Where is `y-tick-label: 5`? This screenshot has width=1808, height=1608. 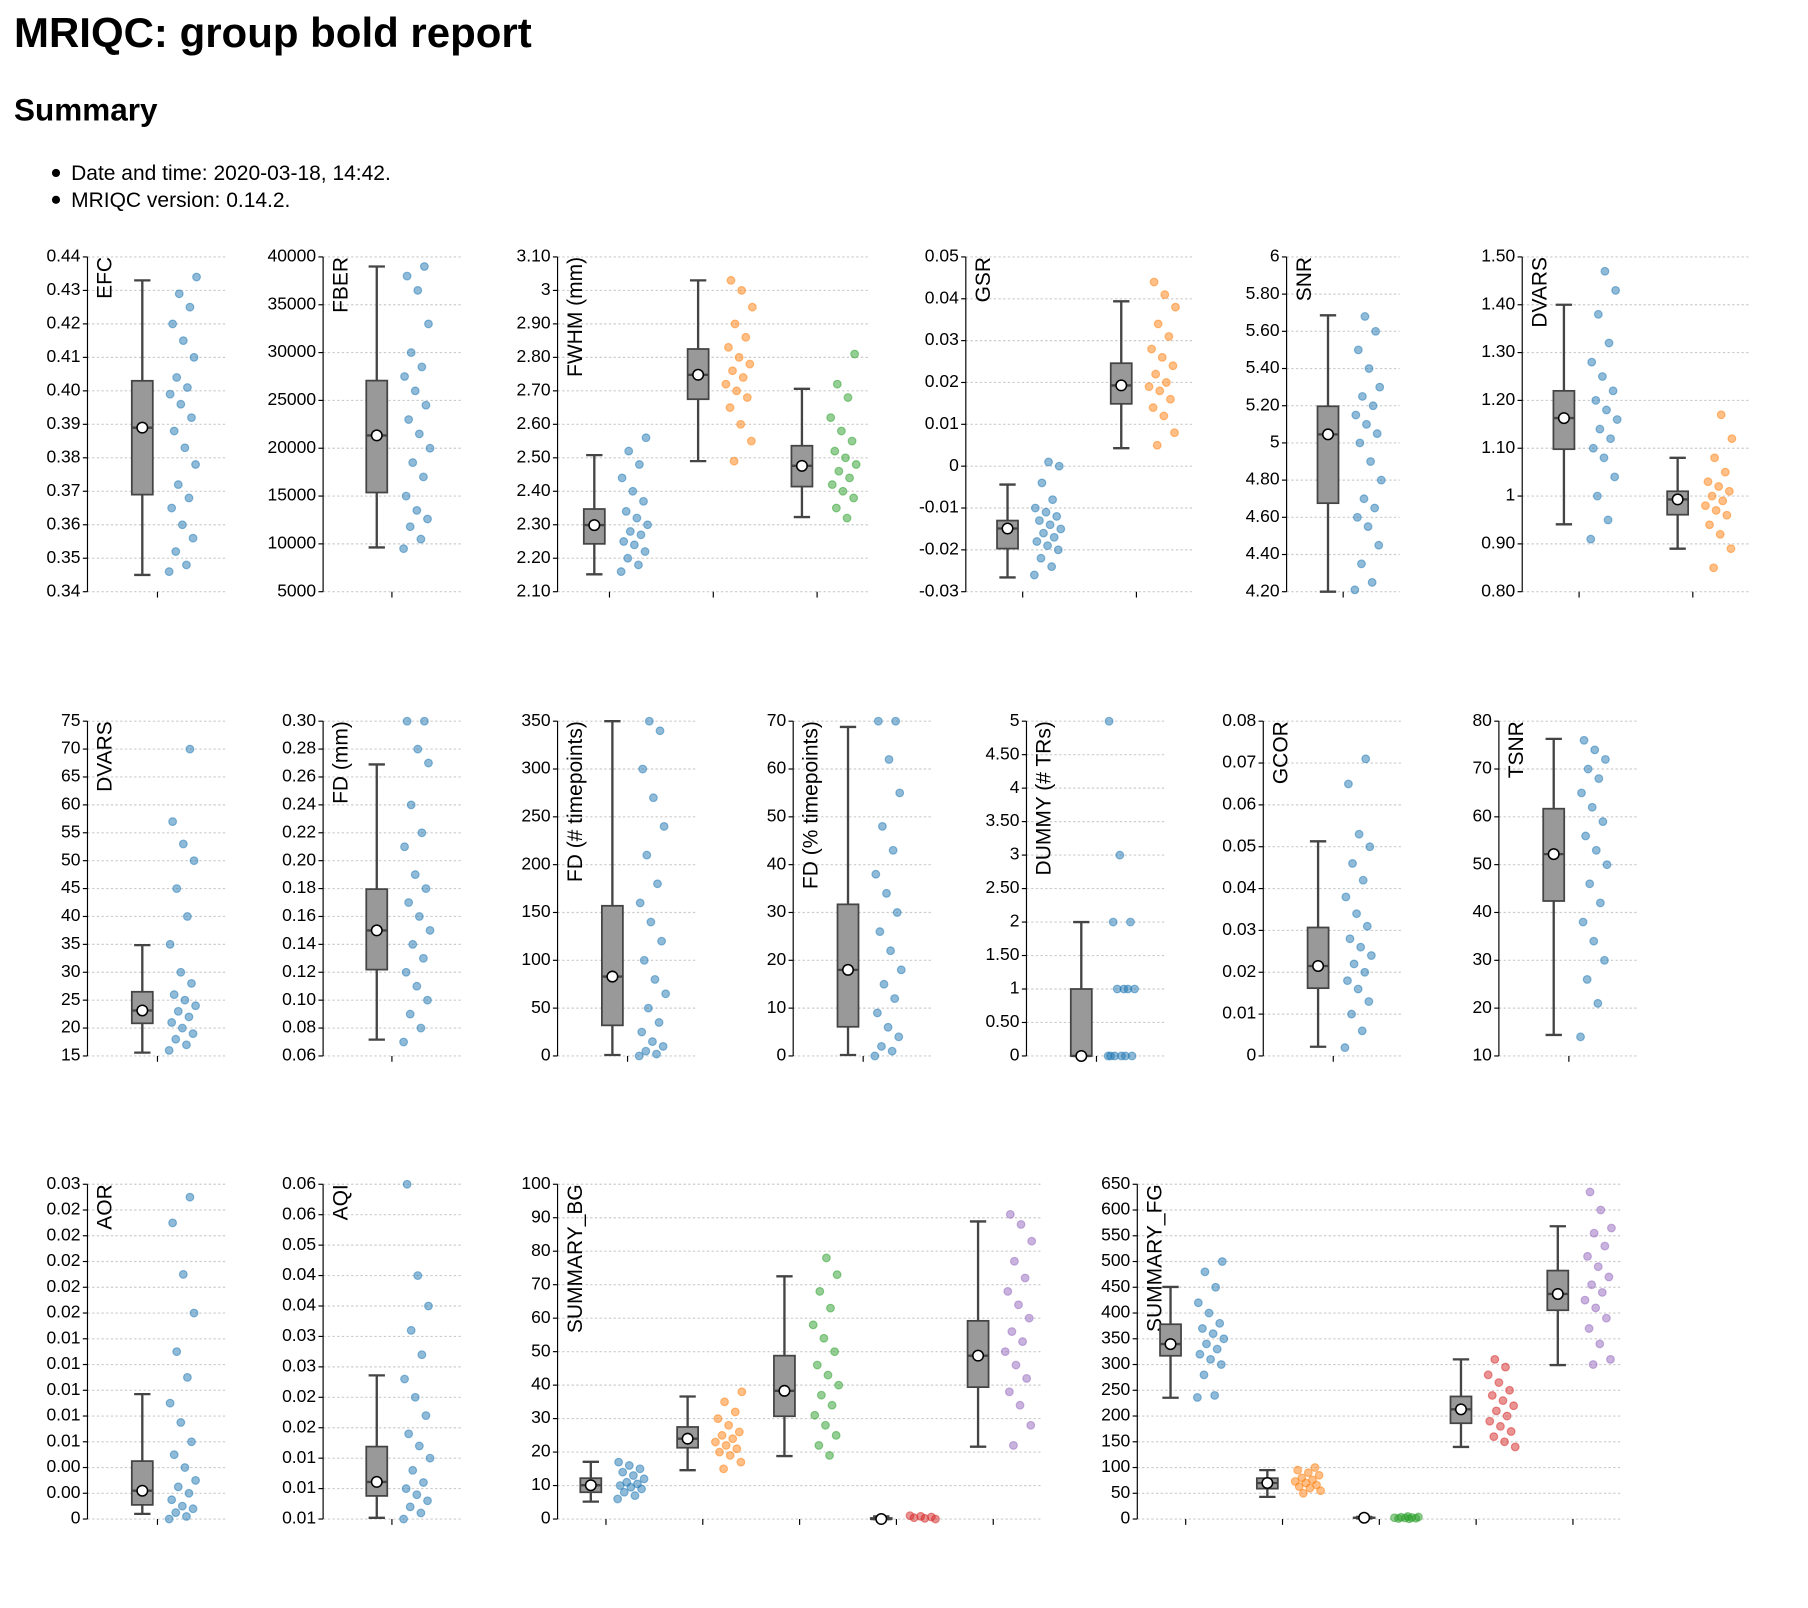
y-tick-label: 5 is located at coordinates (1275, 442).